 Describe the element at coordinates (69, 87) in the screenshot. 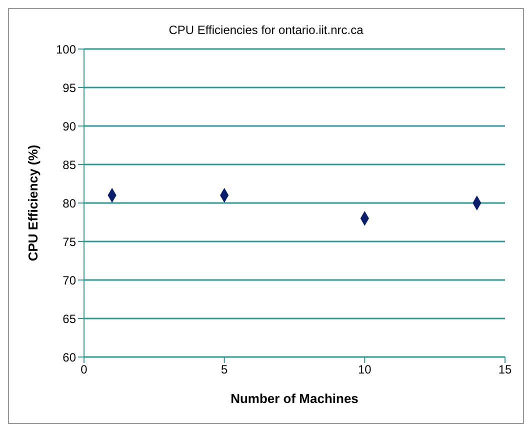

I see `y-tick-label: 95` at that location.